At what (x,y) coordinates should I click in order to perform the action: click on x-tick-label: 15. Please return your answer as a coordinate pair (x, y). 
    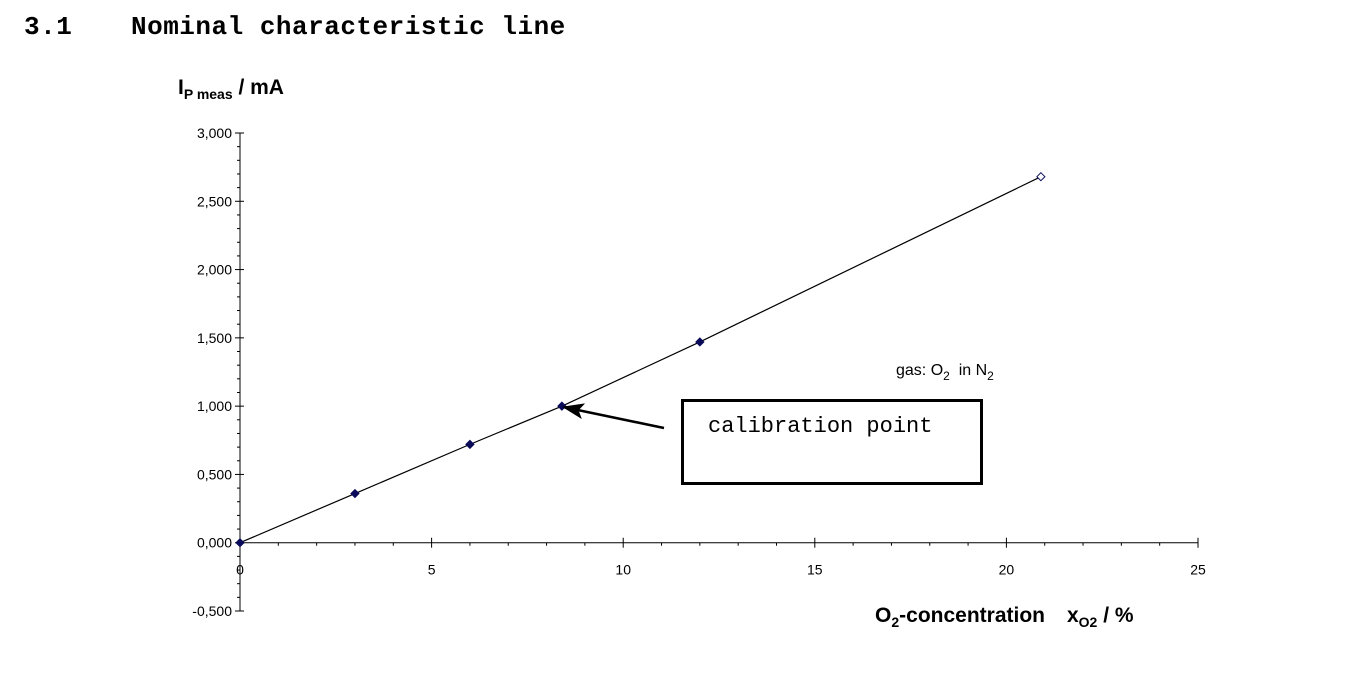
    Looking at the image, I should click on (815, 570).